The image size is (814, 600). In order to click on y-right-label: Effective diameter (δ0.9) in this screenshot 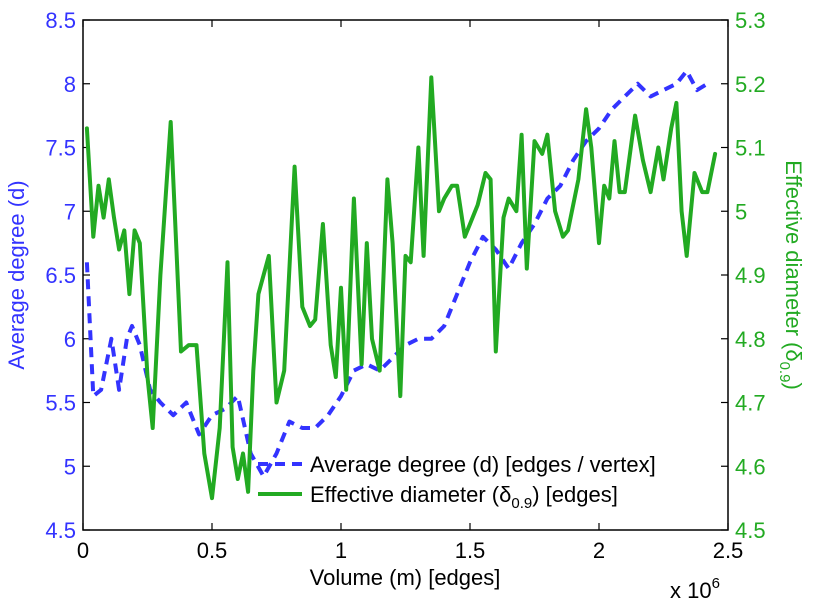, I will do `click(791, 275)`.